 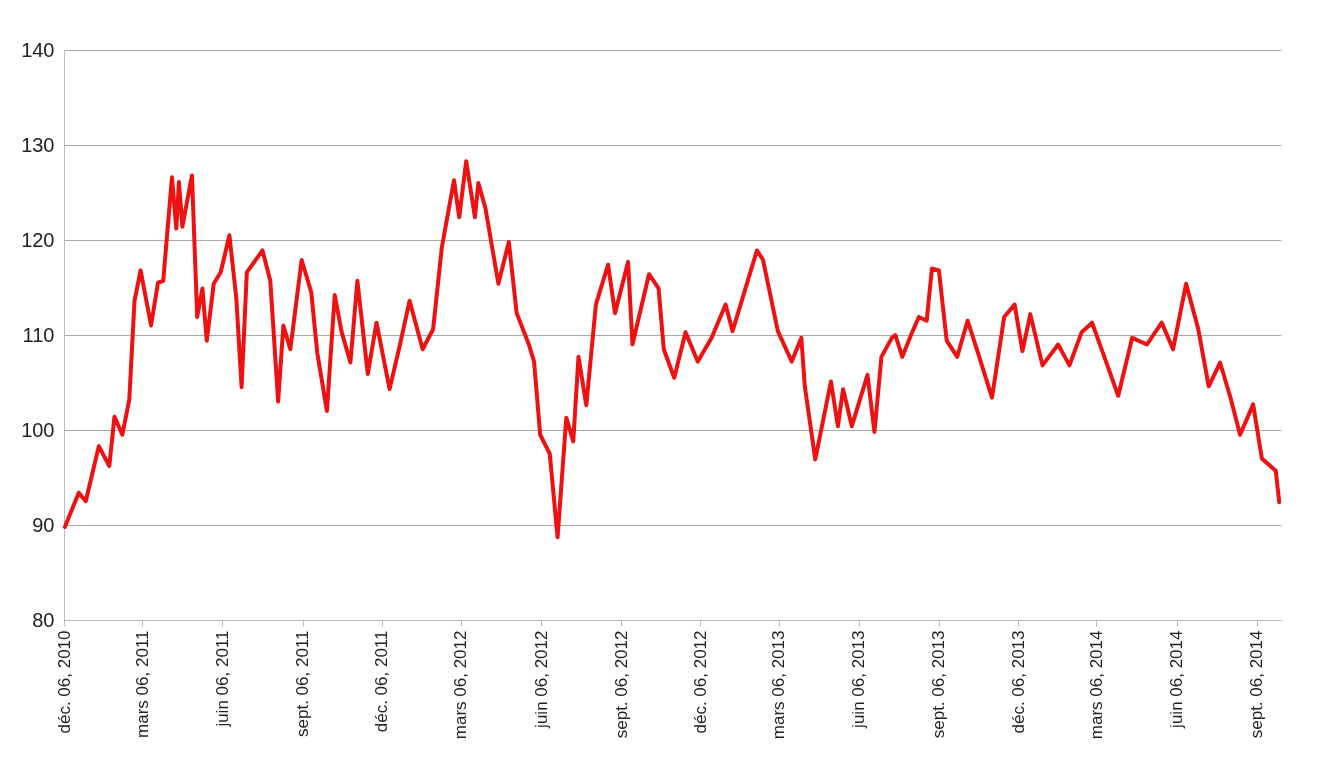 What do you see at coordinates (38, 334) in the screenshot?
I see `y-tick-label: 110` at bounding box center [38, 334].